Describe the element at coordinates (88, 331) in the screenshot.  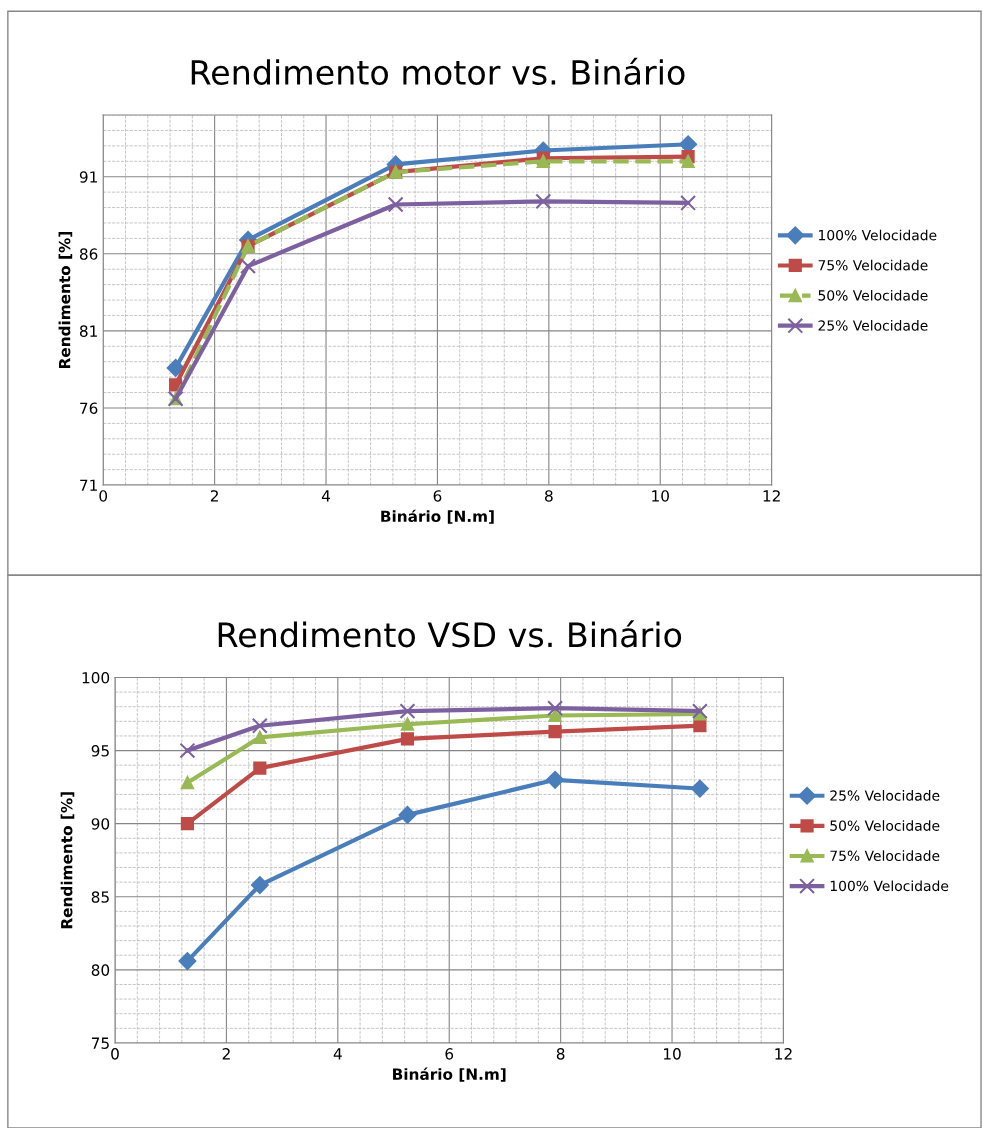
I see `y-tick-label: 81` at that location.